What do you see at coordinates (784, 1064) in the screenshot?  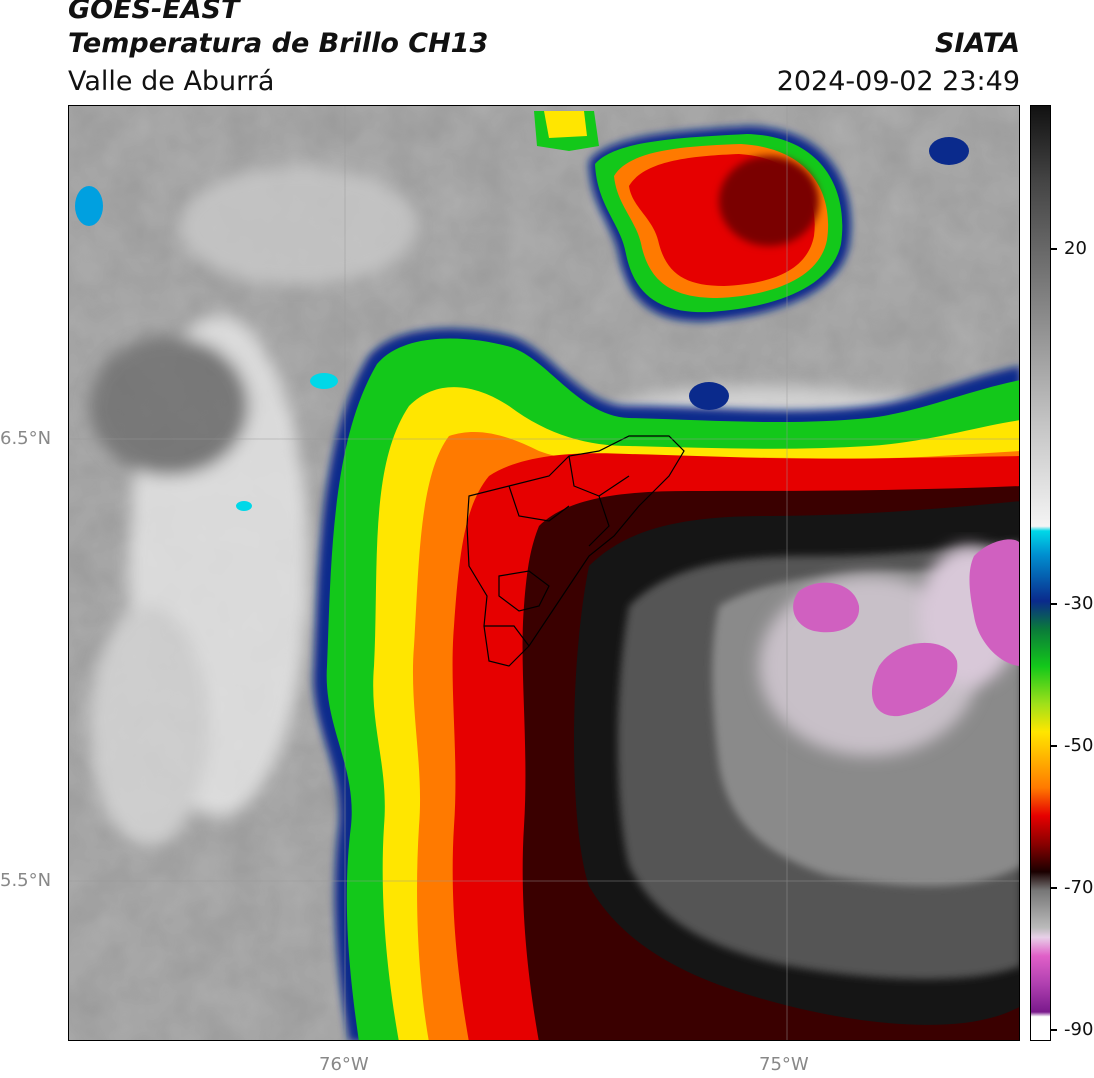 I see `lon-label-75w: 75°W` at bounding box center [784, 1064].